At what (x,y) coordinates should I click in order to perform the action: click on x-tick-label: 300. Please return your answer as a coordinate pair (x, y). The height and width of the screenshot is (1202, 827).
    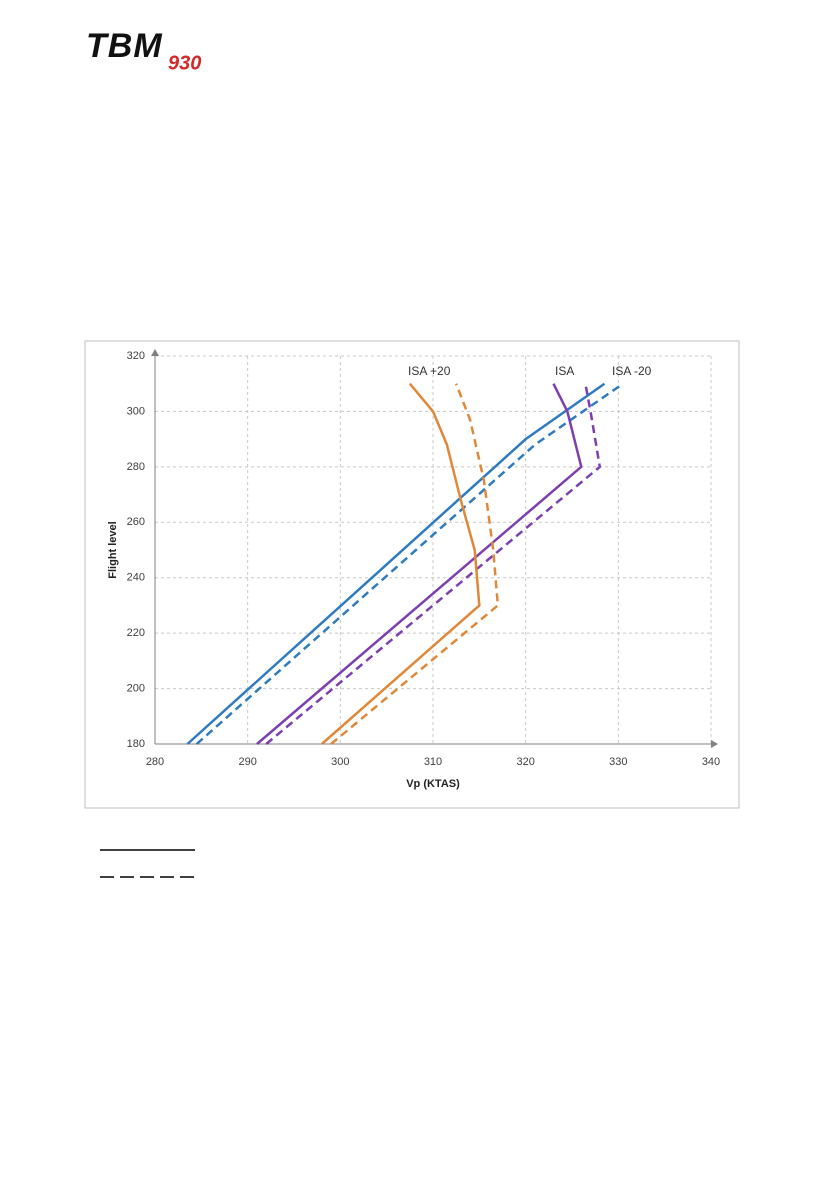
    Looking at the image, I should click on (340, 762).